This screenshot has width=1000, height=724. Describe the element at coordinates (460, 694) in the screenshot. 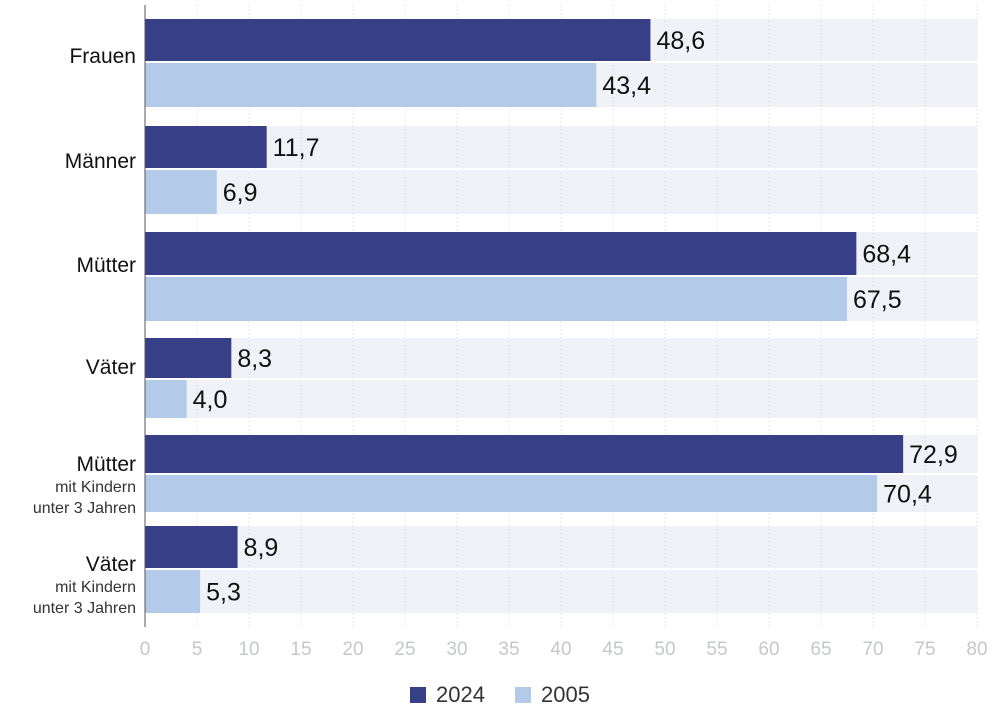

I see `legend-label-2024: 2024` at that location.